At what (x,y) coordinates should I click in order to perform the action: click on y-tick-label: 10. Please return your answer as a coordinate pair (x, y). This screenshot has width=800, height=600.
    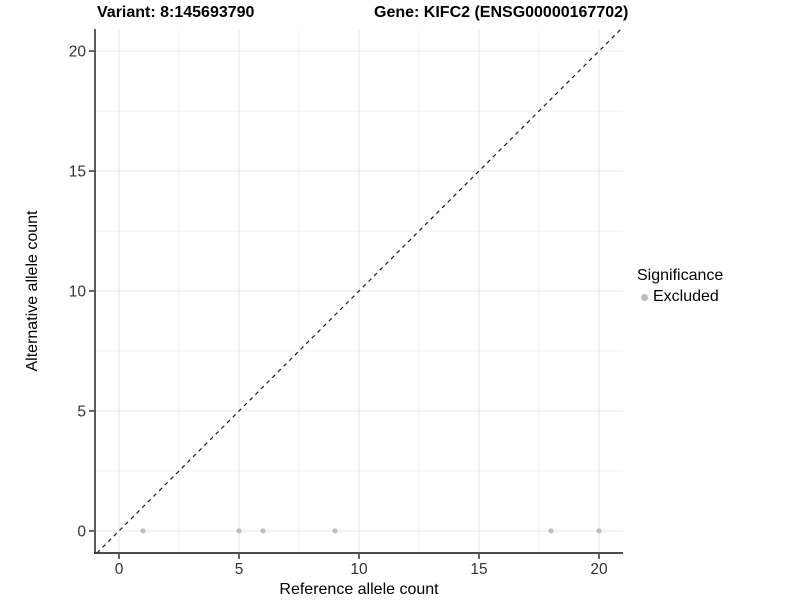
    Looking at the image, I should click on (78, 292).